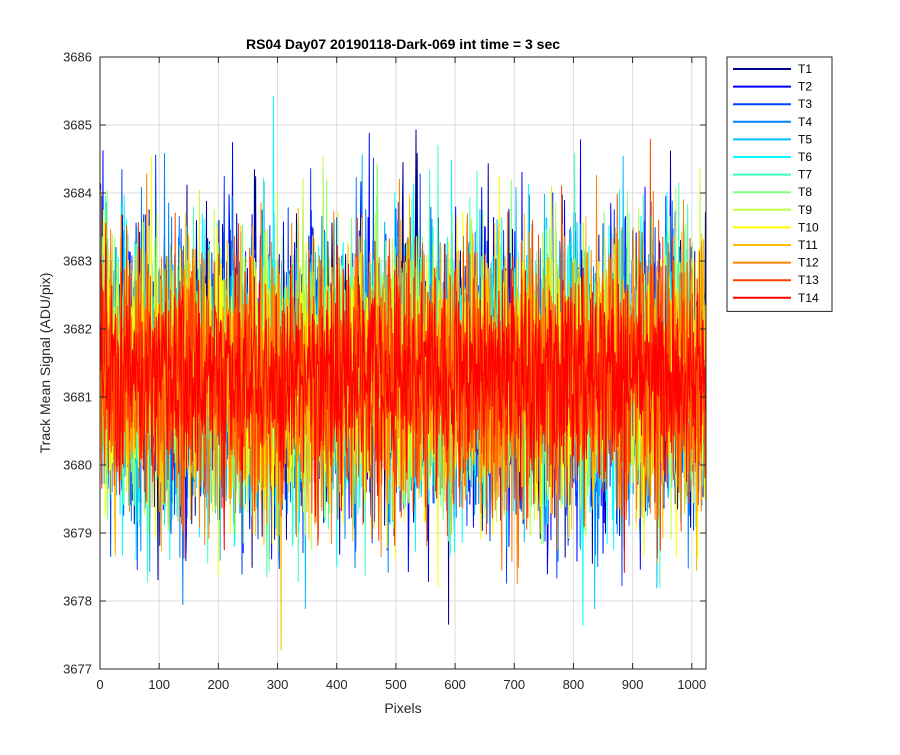 The image size is (900, 755). I want to click on y-tick-label: 3683, so click(77, 261).